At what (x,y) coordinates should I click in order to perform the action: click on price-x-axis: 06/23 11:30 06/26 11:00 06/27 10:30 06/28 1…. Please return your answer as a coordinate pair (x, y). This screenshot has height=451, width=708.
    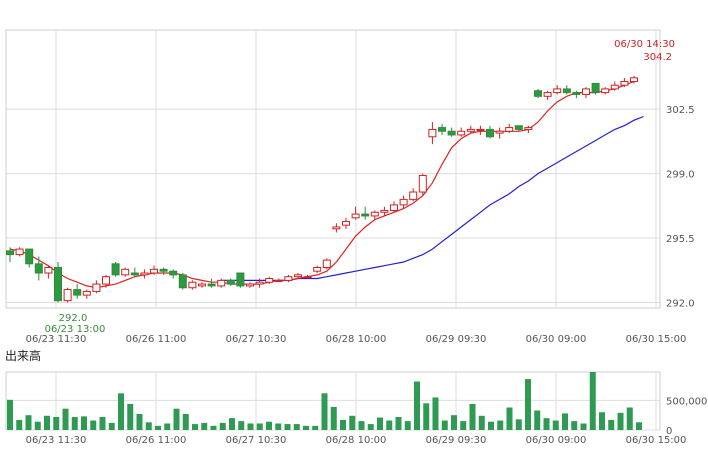
    Looking at the image, I should click on (356, 339).